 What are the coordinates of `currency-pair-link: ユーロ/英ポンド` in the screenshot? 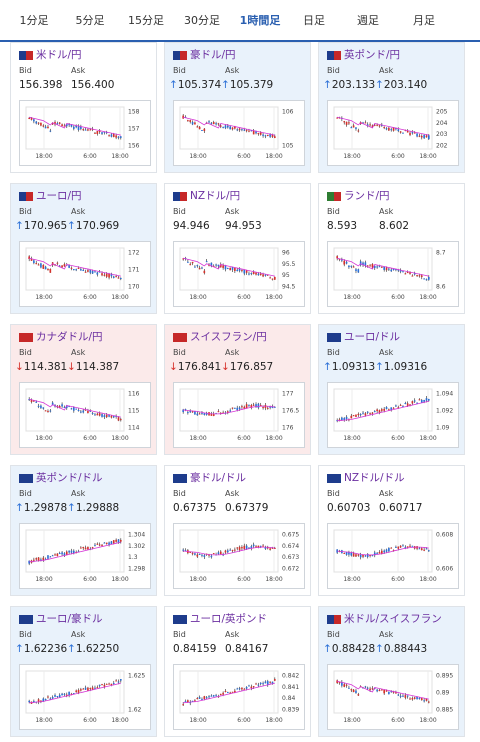 It's located at (229, 619).